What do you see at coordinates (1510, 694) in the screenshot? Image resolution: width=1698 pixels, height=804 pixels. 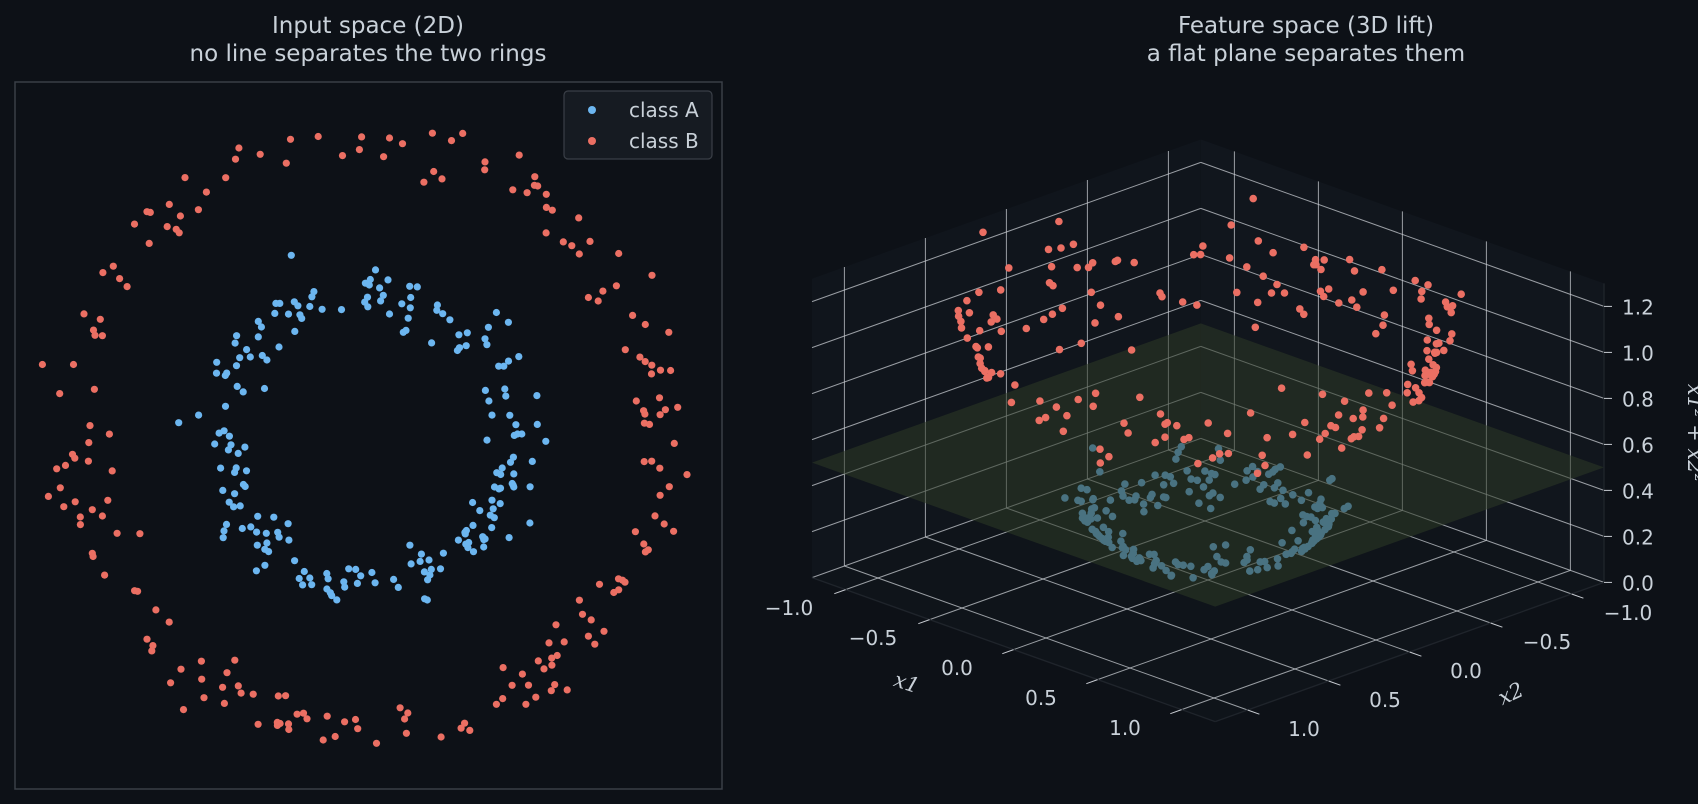 I see `y-axis-label: x2` at bounding box center [1510, 694].